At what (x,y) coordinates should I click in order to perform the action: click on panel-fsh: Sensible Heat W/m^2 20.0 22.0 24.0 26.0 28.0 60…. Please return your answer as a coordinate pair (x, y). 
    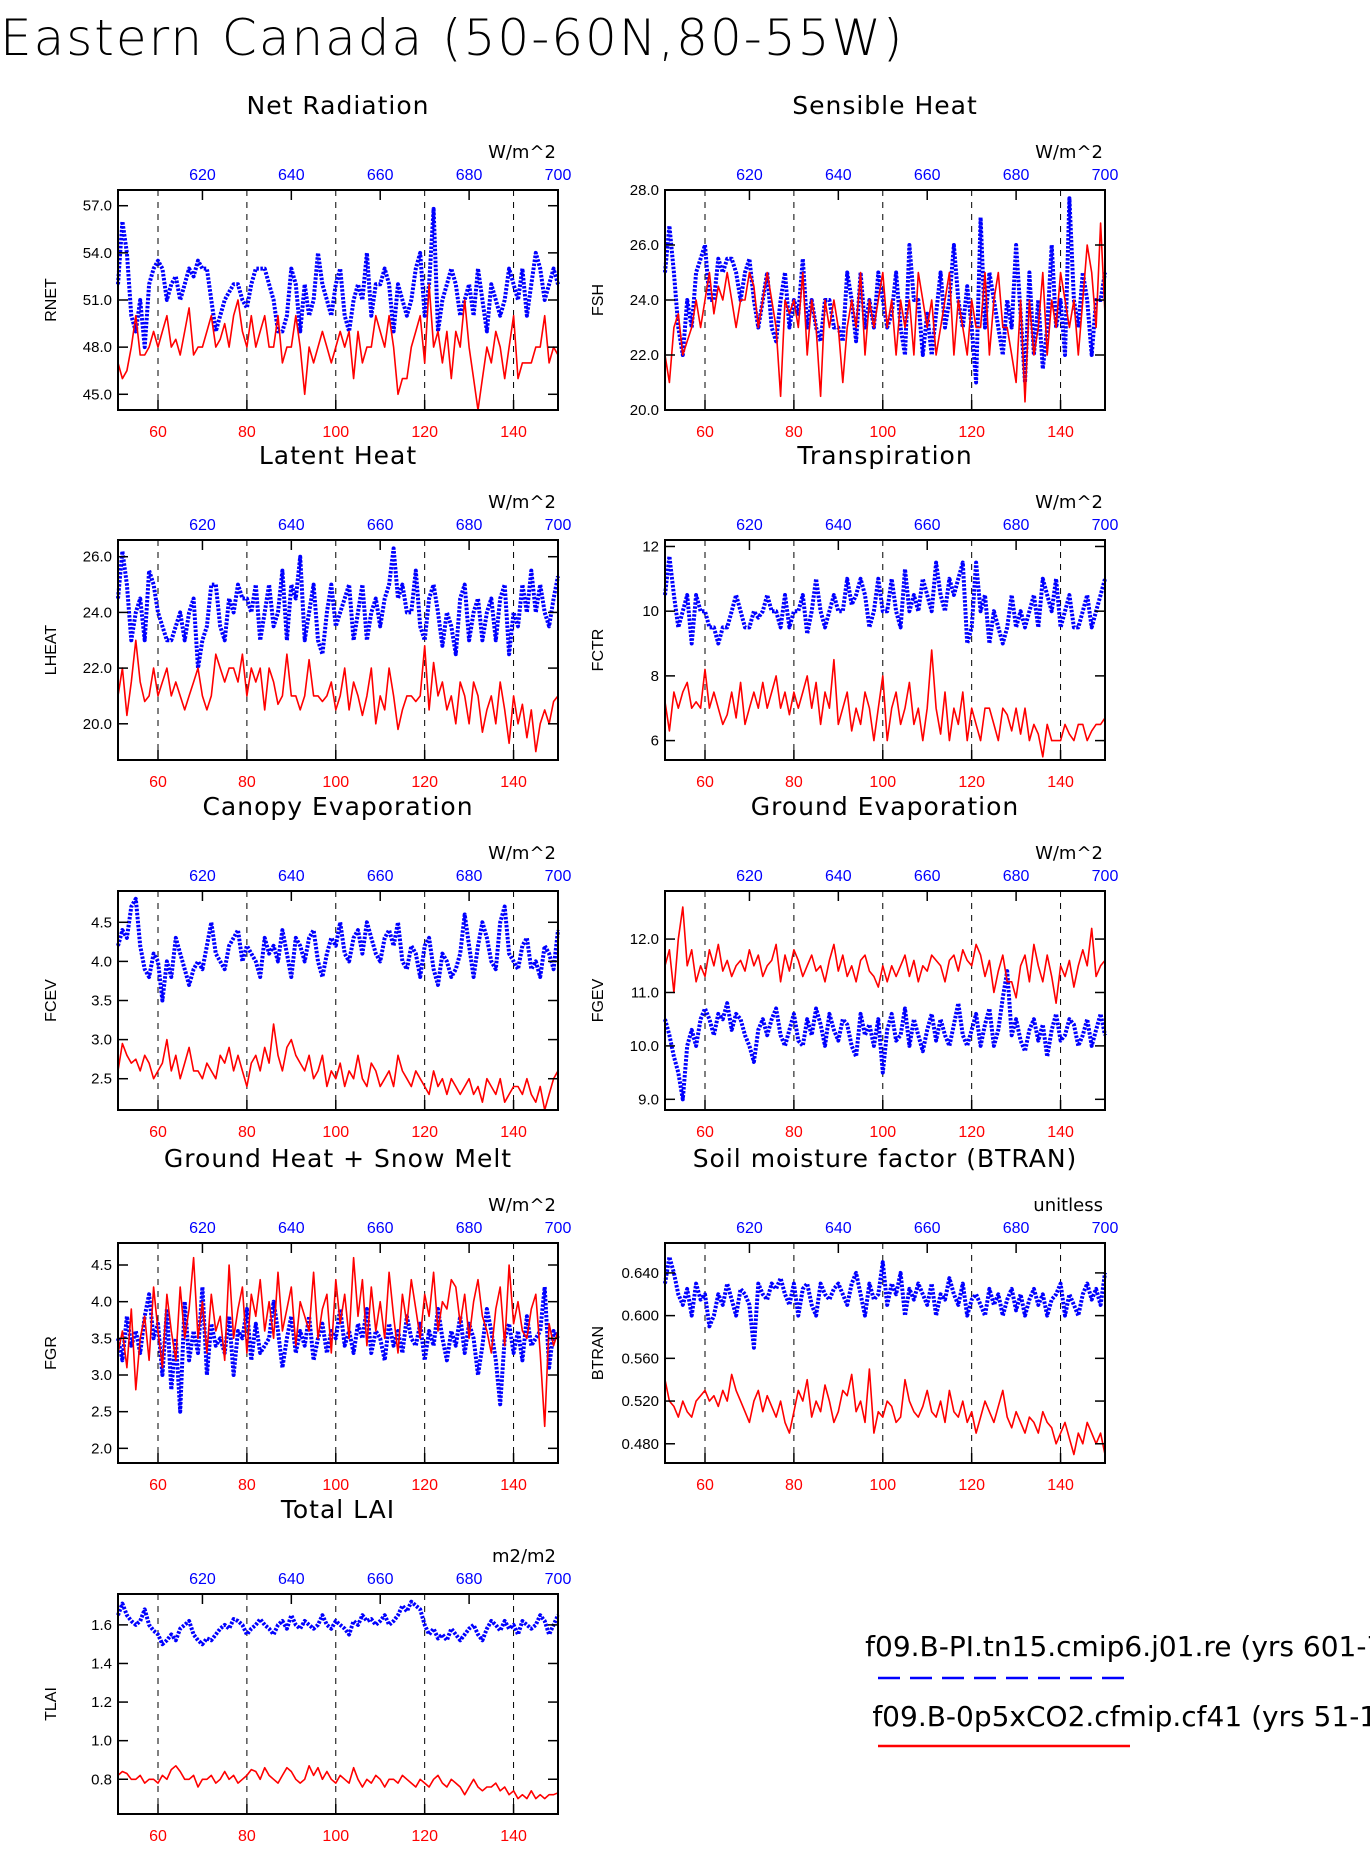
    Looking at the image, I should click on (854, 266).